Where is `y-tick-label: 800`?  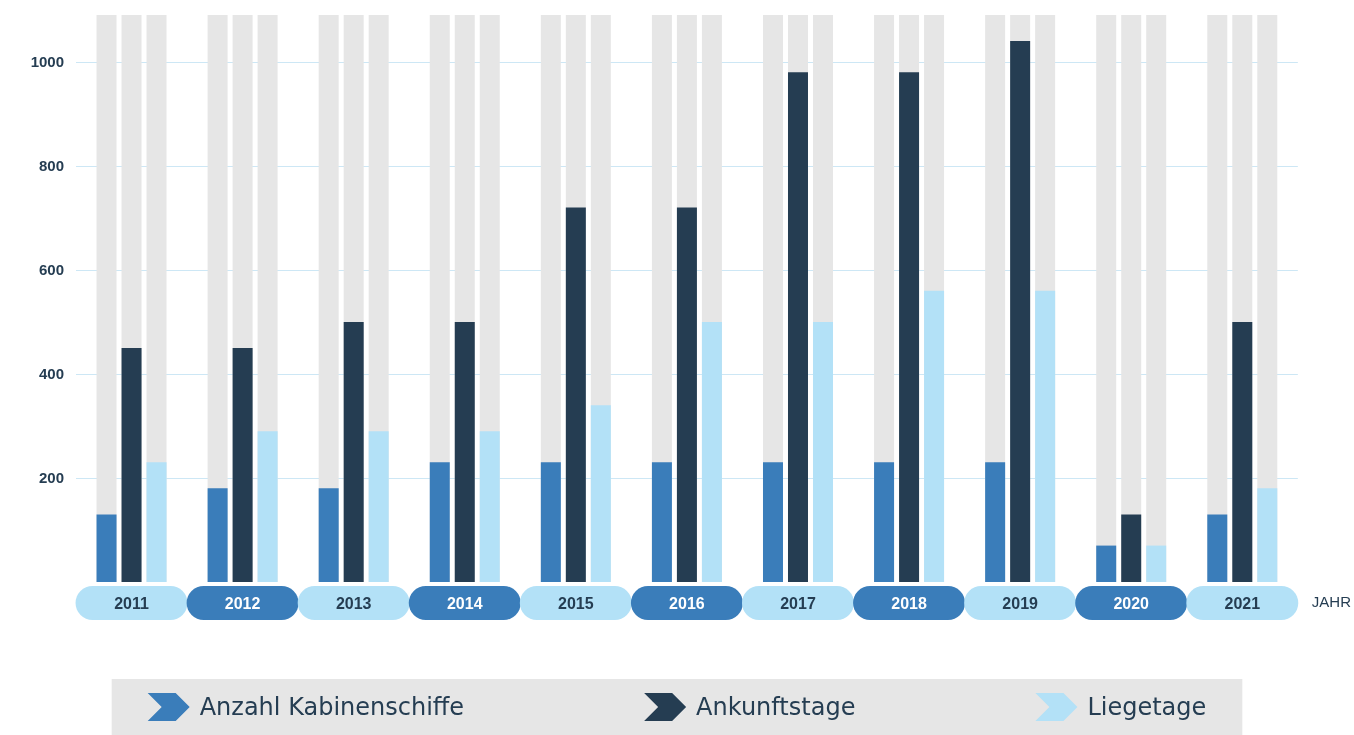 y-tick-label: 800 is located at coordinates (51, 166).